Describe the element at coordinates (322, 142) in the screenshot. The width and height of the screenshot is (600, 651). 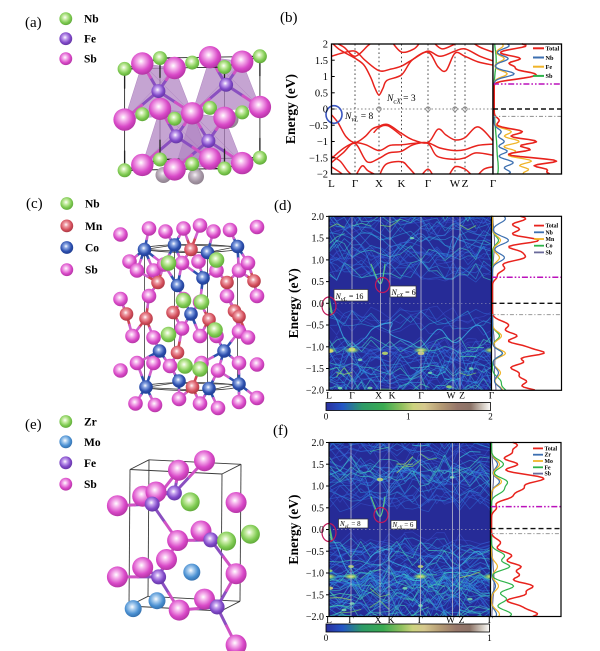
I see `svg-text: −1` at that location.